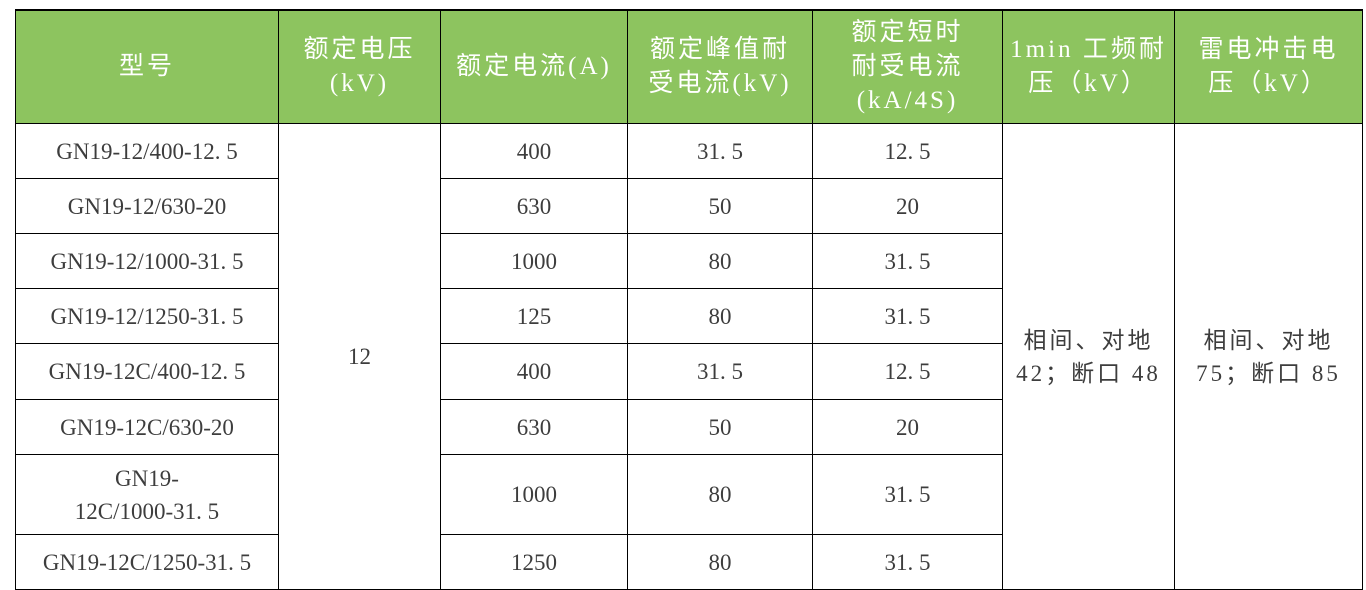 The height and width of the screenshot is (590, 1366). I want to click on header-short-time-withstand-current: 额定短时 耐受电流 (kA/4S), so click(907, 66).